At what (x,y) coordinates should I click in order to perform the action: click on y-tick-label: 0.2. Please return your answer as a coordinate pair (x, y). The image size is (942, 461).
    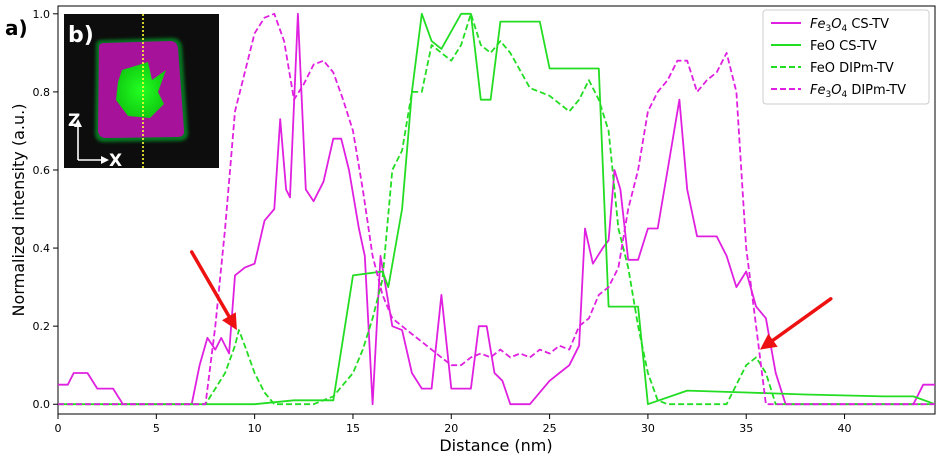
    Looking at the image, I should click on (42, 326).